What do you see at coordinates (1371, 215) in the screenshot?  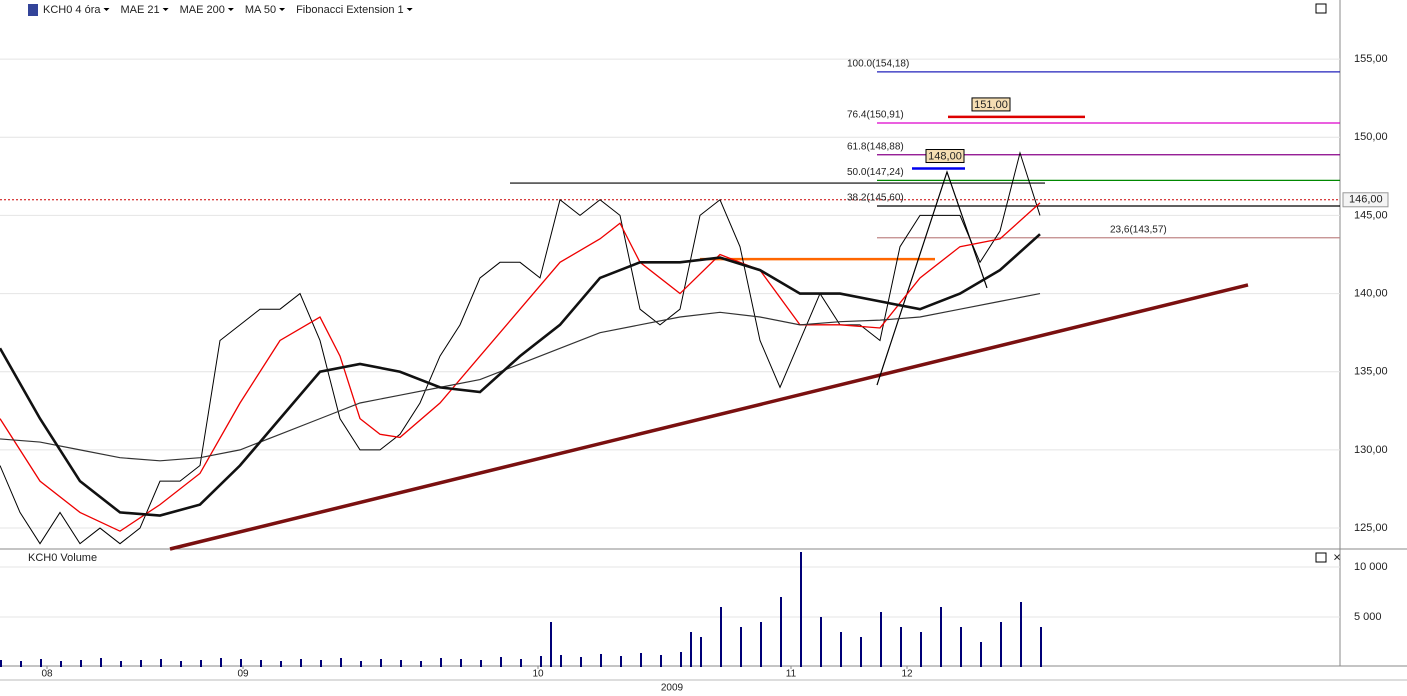 I see `y-tick-label: 145,00` at bounding box center [1371, 215].